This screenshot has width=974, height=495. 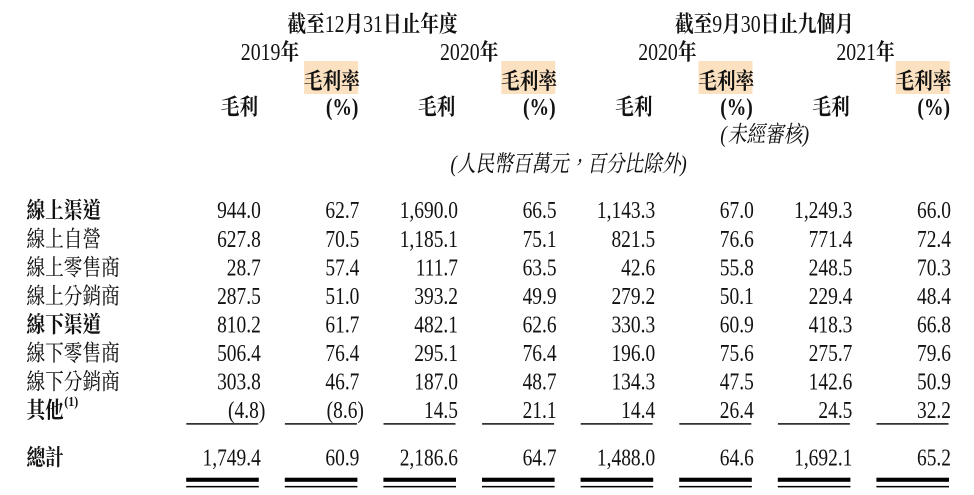 What do you see at coordinates (436, 353) in the screenshot?
I see `svg-text: 295.1` at bounding box center [436, 353].